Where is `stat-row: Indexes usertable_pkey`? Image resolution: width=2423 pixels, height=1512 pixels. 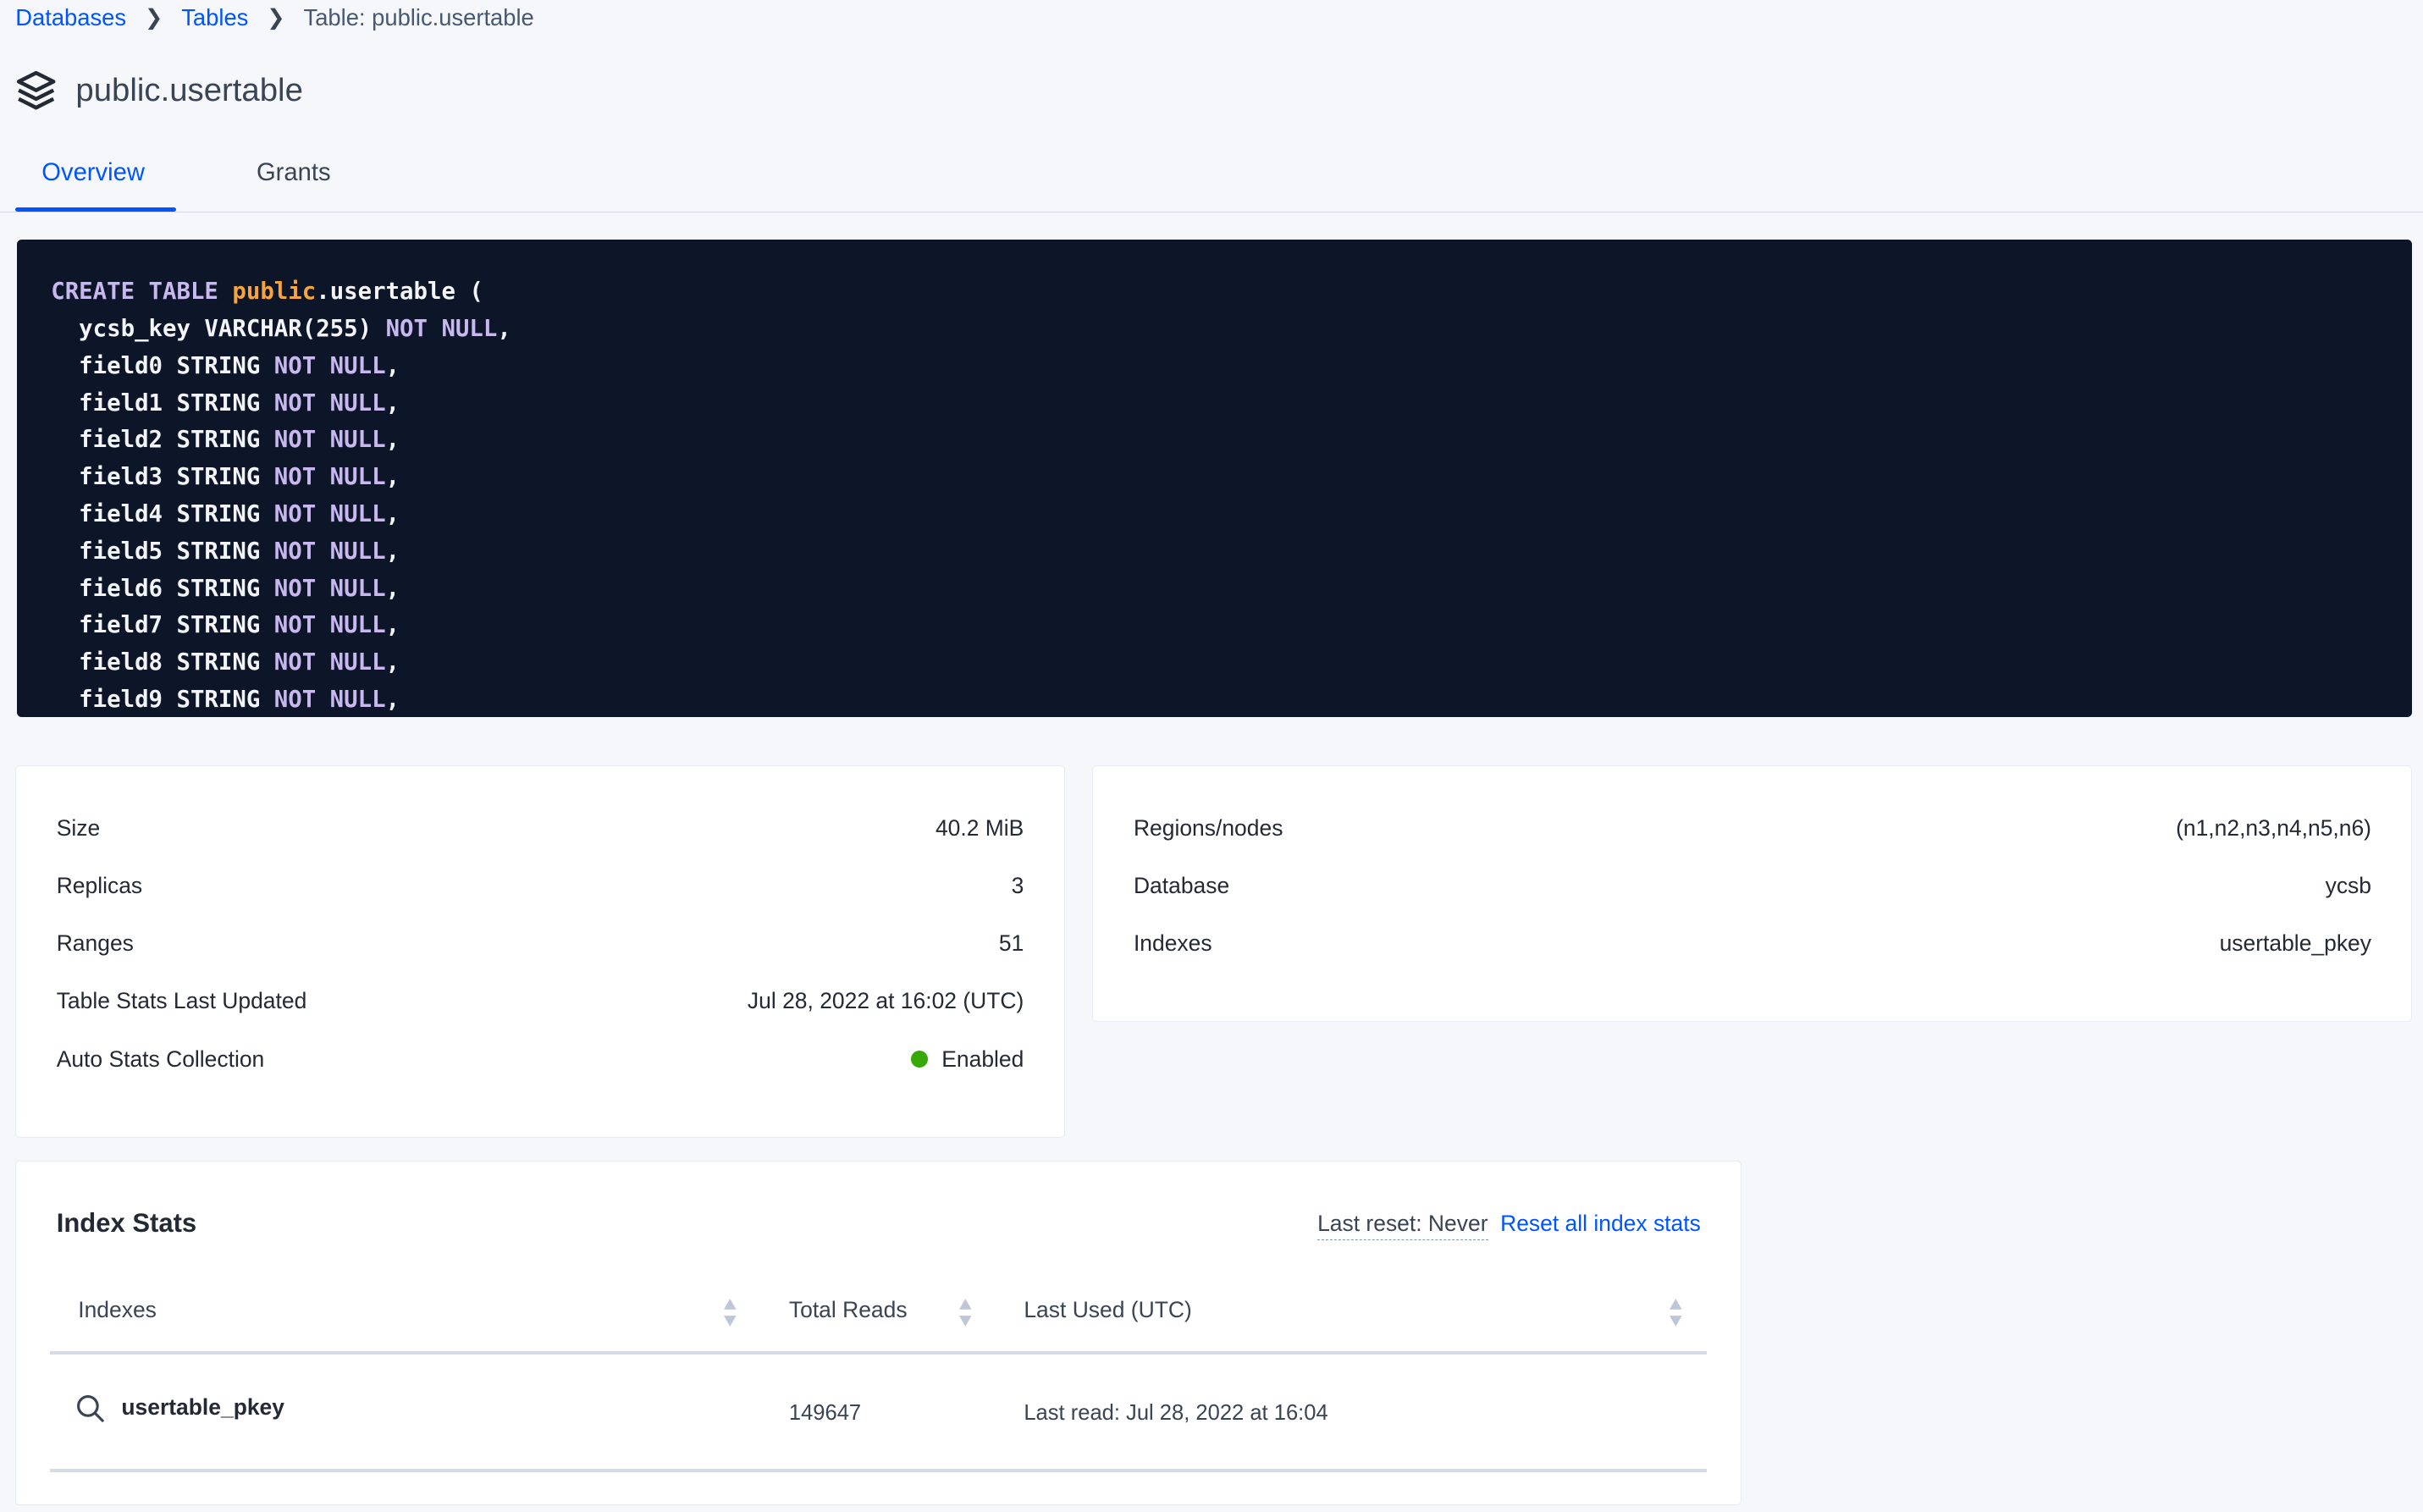 stat-row: Indexes usertable_pkey is located at coordinates (1752, 944).